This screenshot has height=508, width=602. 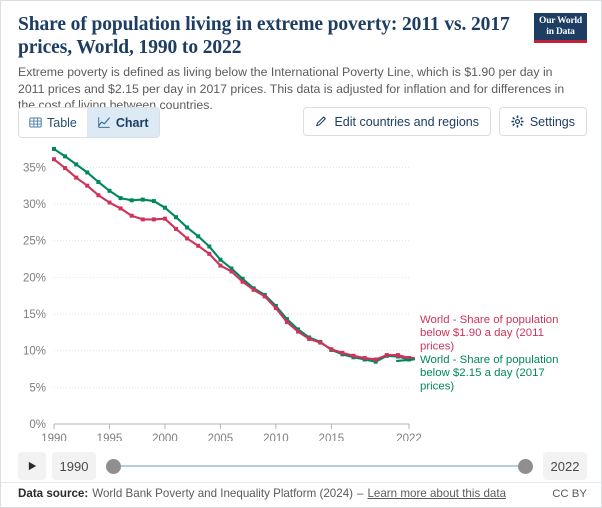 What do you see at coordinates (482, 333) in the screenshot?
I see `legend-label: below $1.90 a day (2011` at bounding box center [482, 333].